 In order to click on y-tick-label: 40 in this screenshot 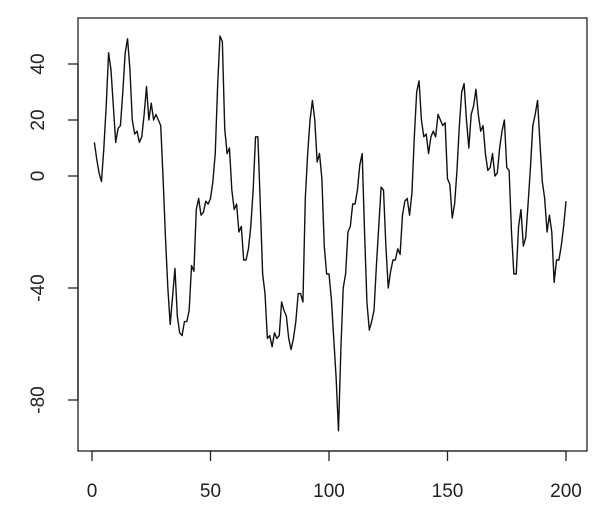, I will do `click(38, 63)`.